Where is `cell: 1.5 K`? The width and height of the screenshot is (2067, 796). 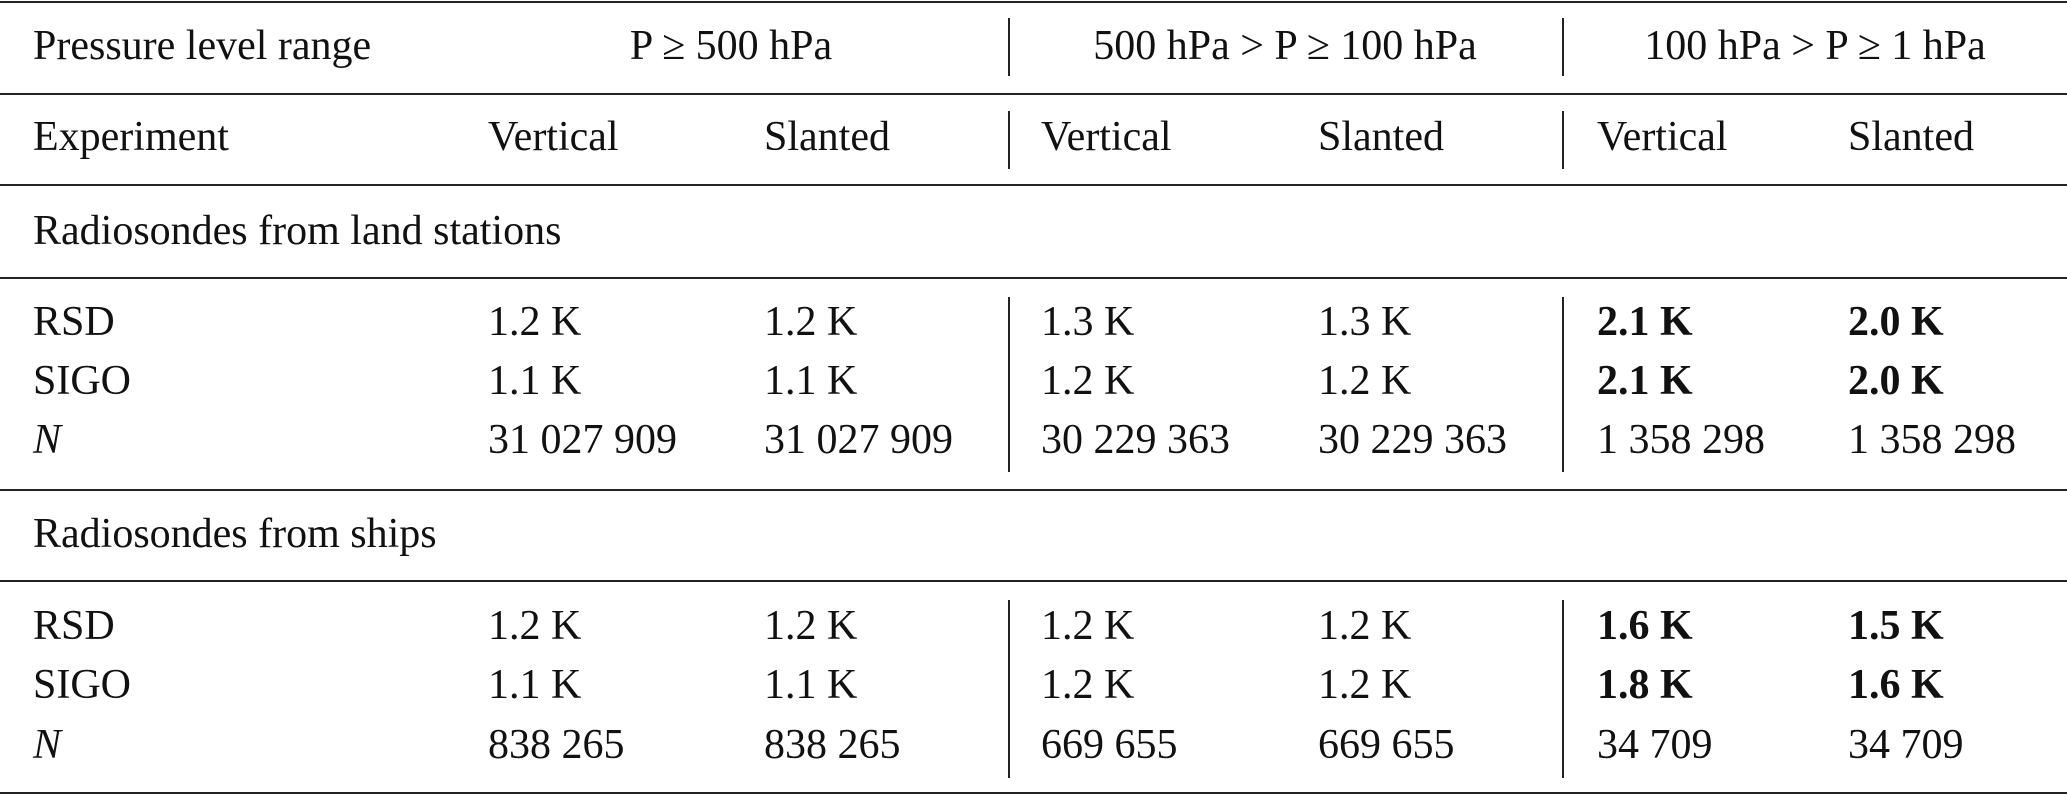
cell: 1.5 K is located at coordinates (1896, 626).